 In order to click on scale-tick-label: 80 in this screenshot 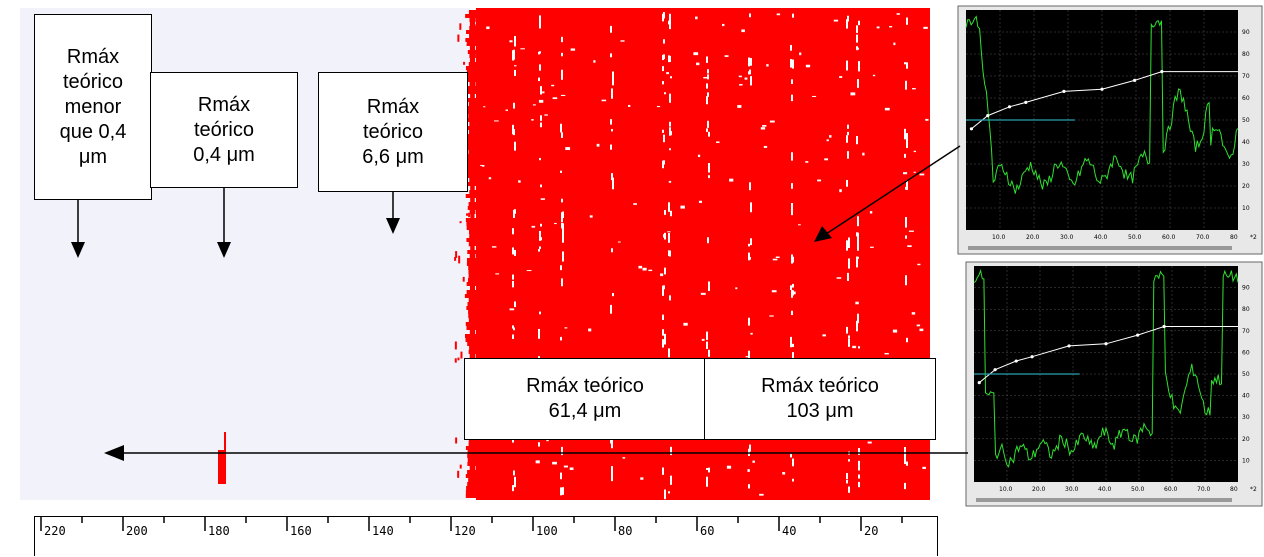, I will do `click(625, 531)`.